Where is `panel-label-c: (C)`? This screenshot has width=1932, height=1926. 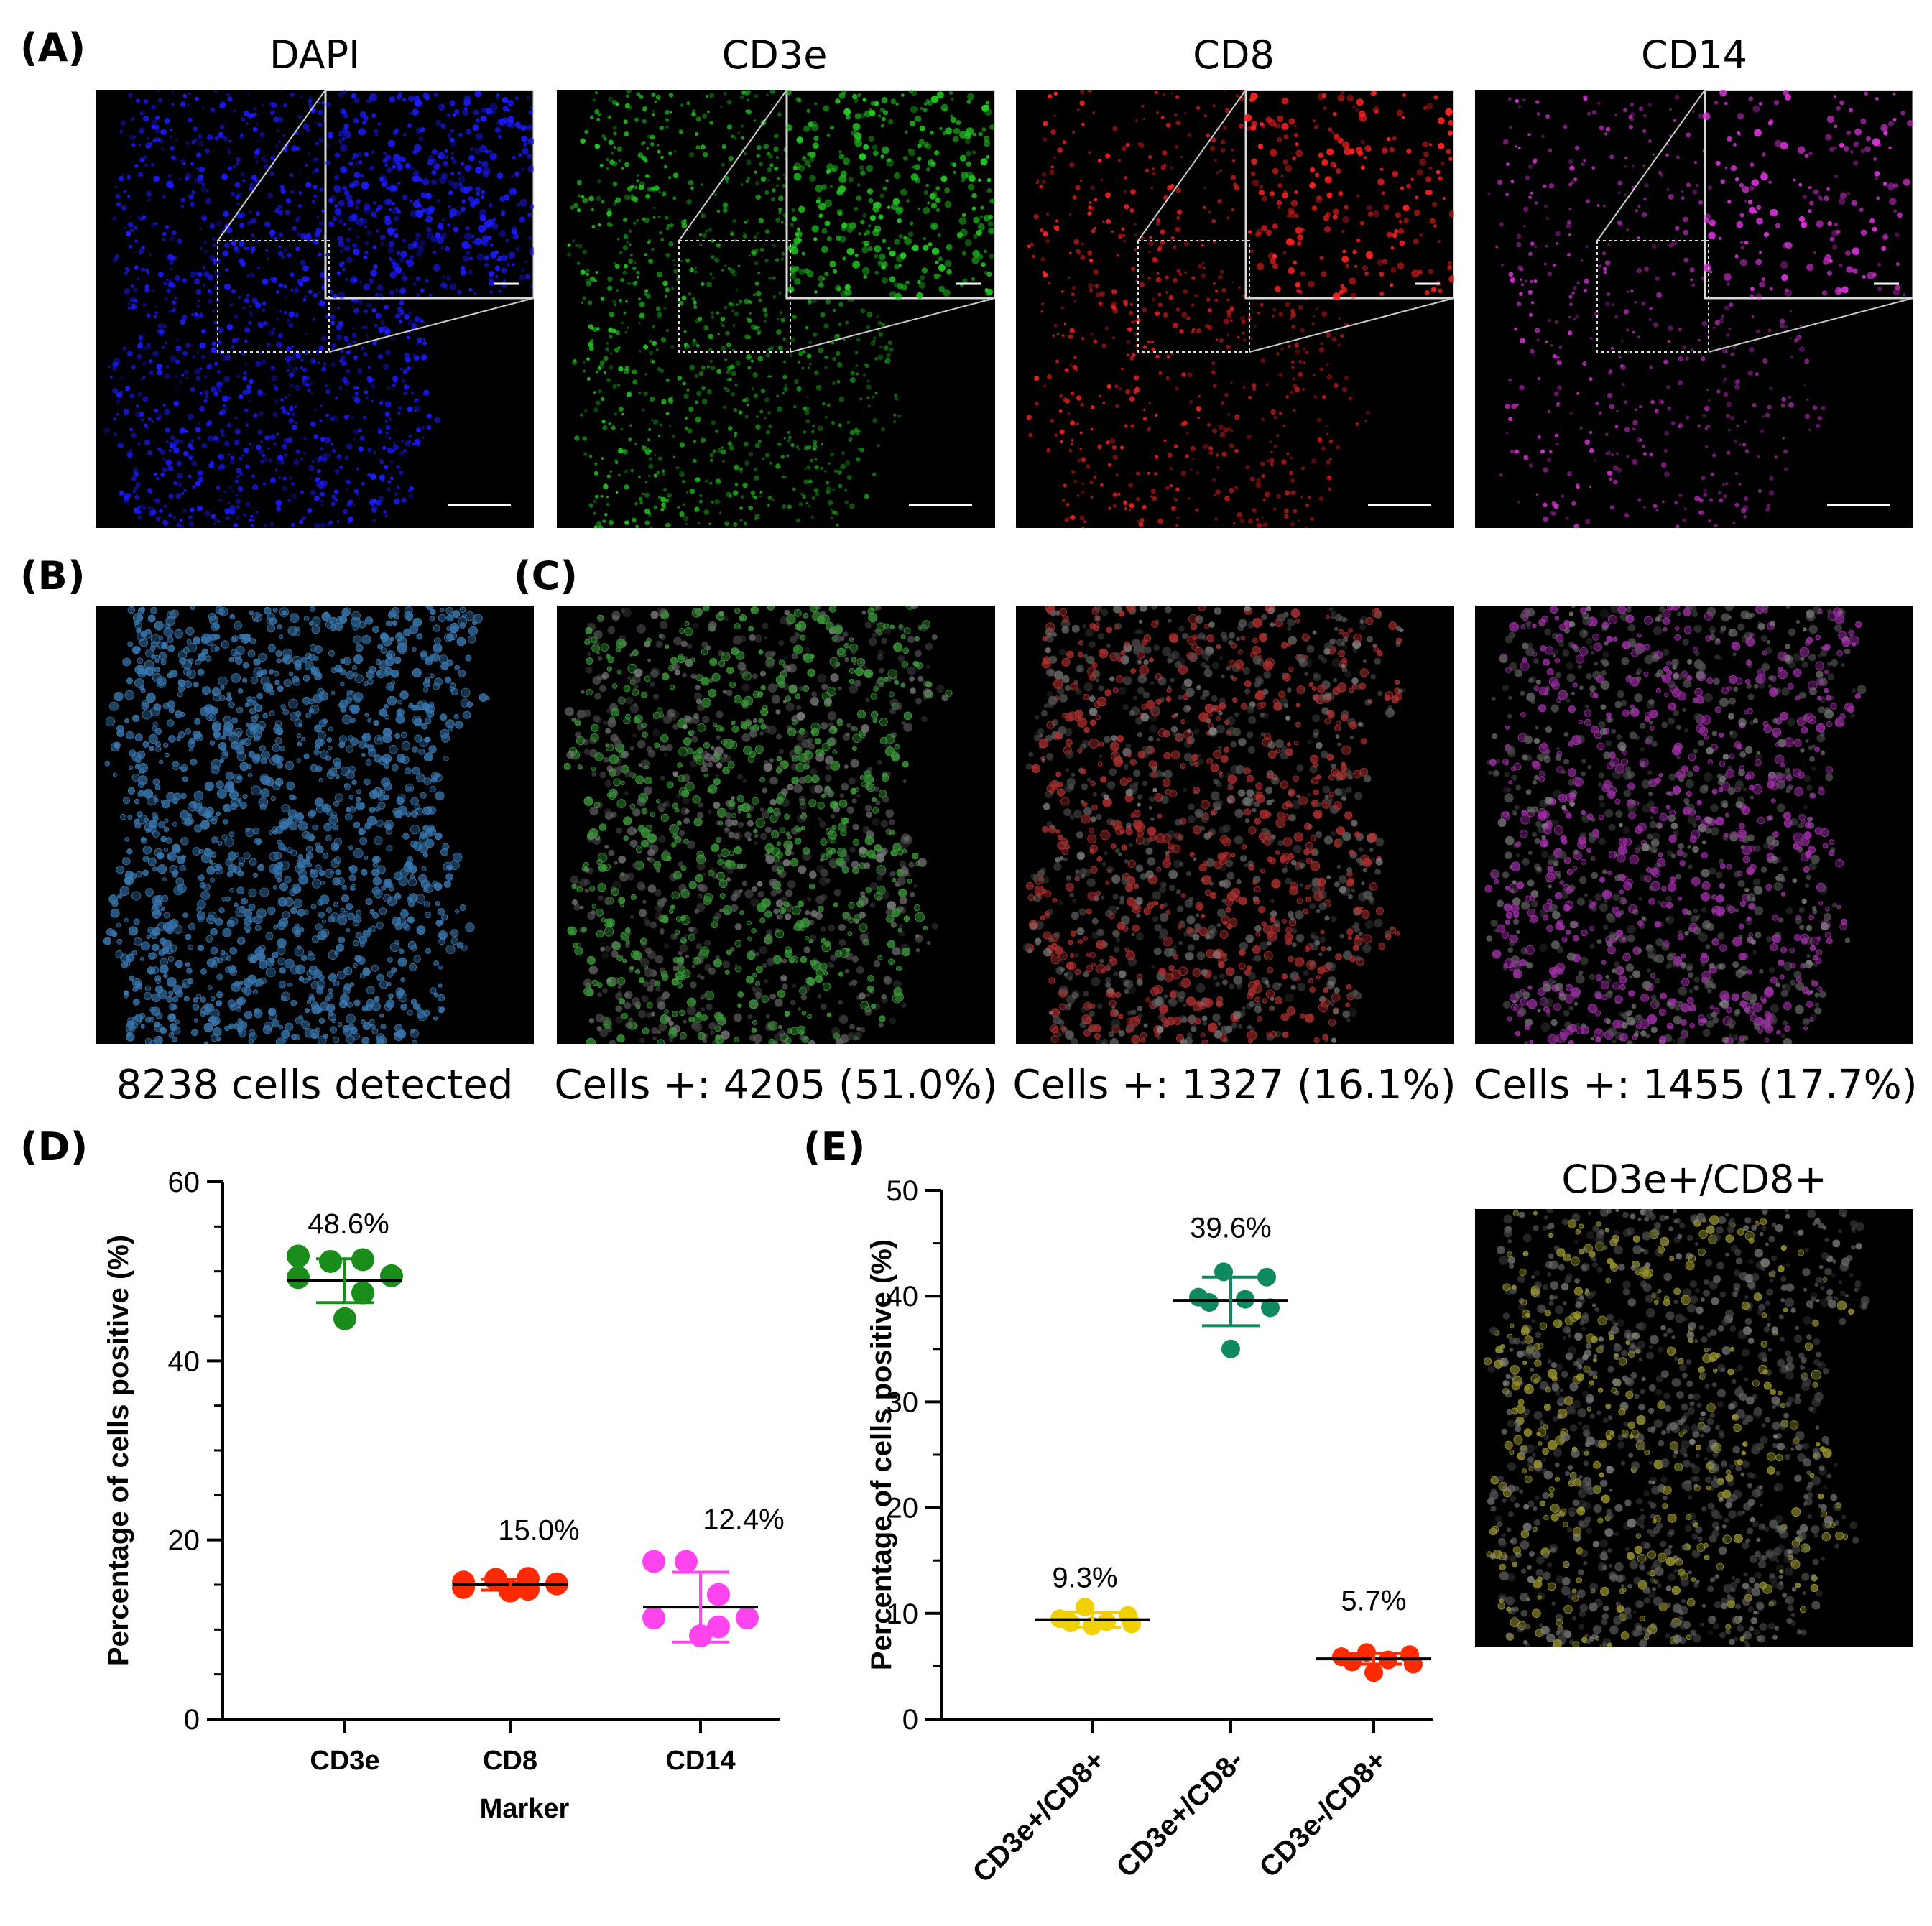
panel-label-c: (C) is located at coordinates (546, 575).